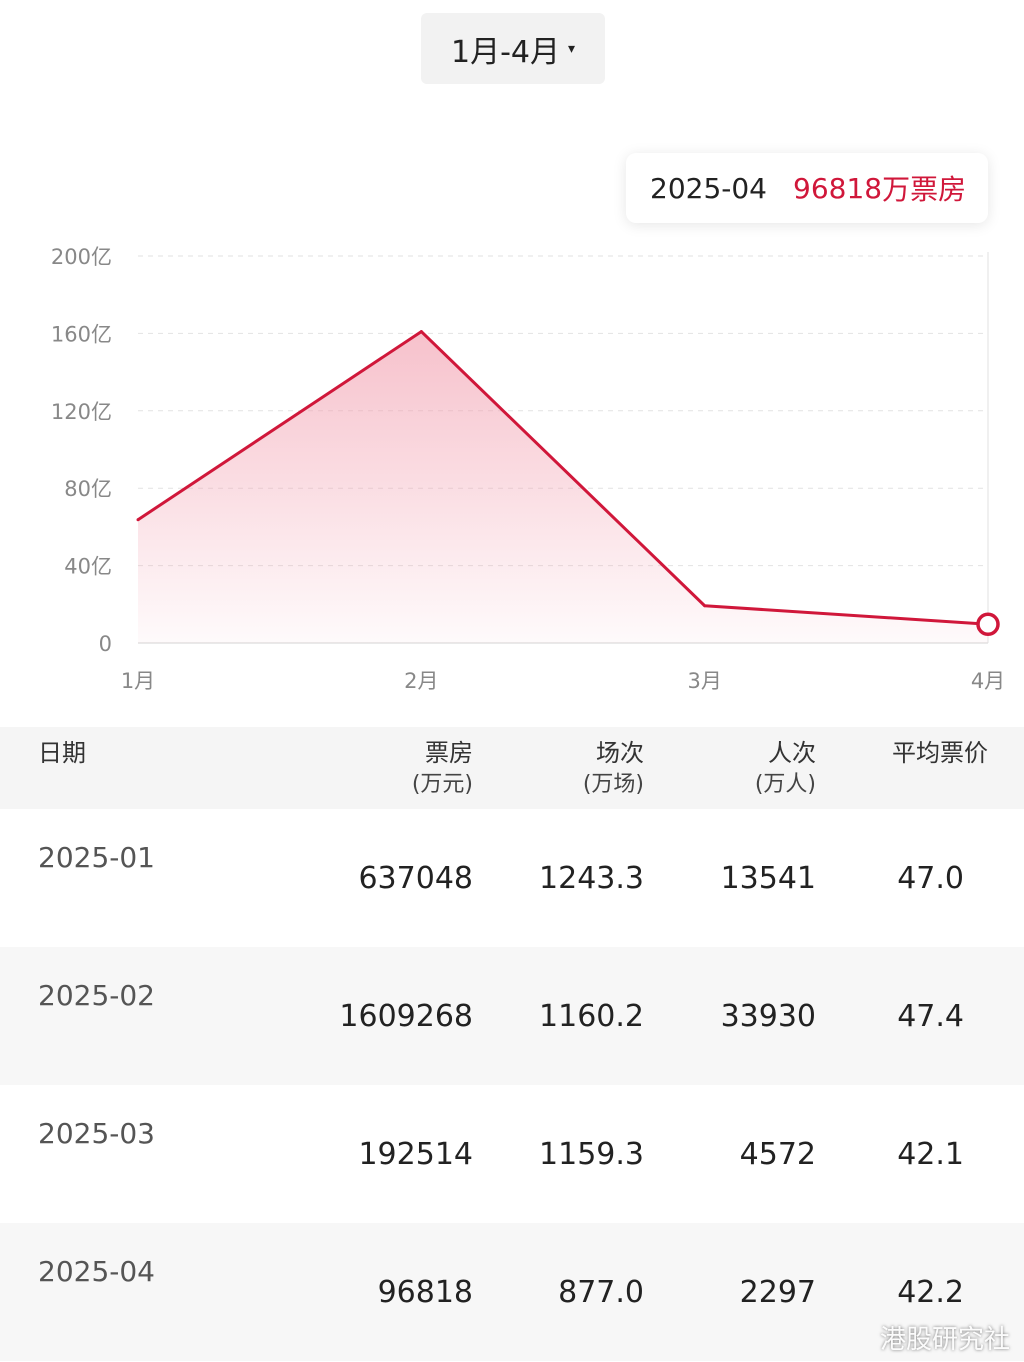  I want to click on chart-tooltip: 2025-04 96818 万票房, so click(807, 188).